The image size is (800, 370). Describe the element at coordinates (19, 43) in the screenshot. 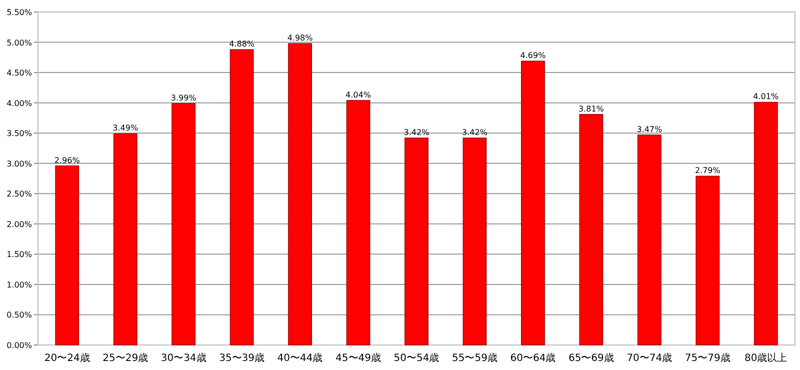

I see `y-tick-label: 5.00%` at that location.